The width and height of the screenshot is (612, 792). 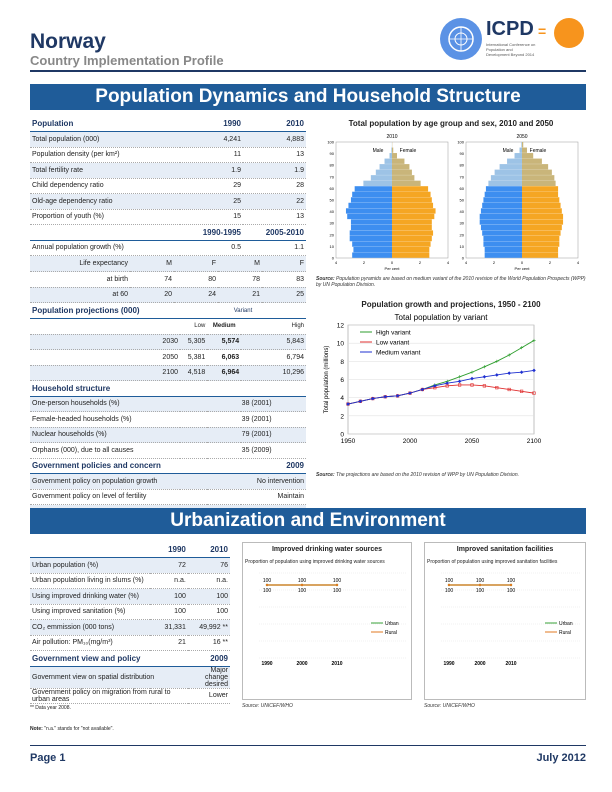 What do you see at coordinates (224, 373) in the screenshot?
I see `row-value: 6,964` at bounding box center [224, 373].